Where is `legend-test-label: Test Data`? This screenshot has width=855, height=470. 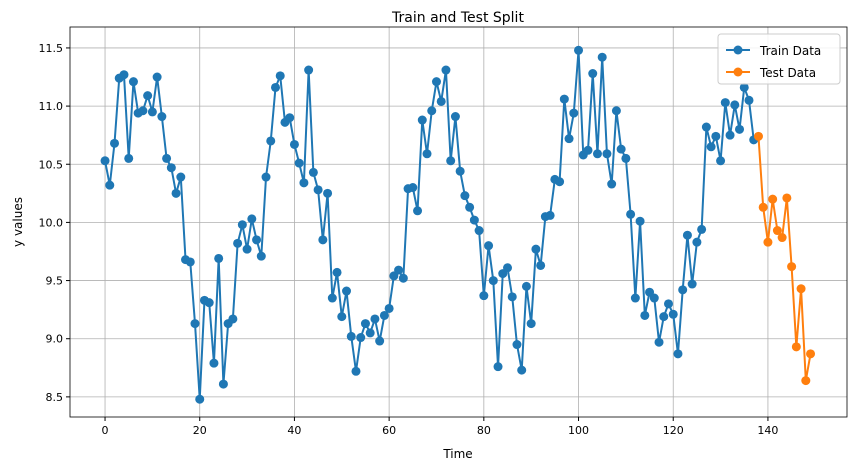
legend-test-label: Test Data is located at coordinates (787, 73).